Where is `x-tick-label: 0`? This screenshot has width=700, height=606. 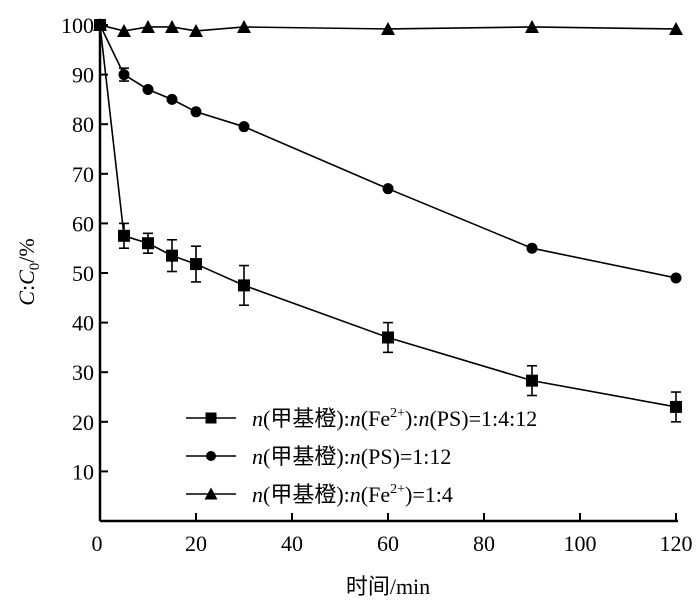
x-tick-label: 0 is located at coordinates (97, 543).